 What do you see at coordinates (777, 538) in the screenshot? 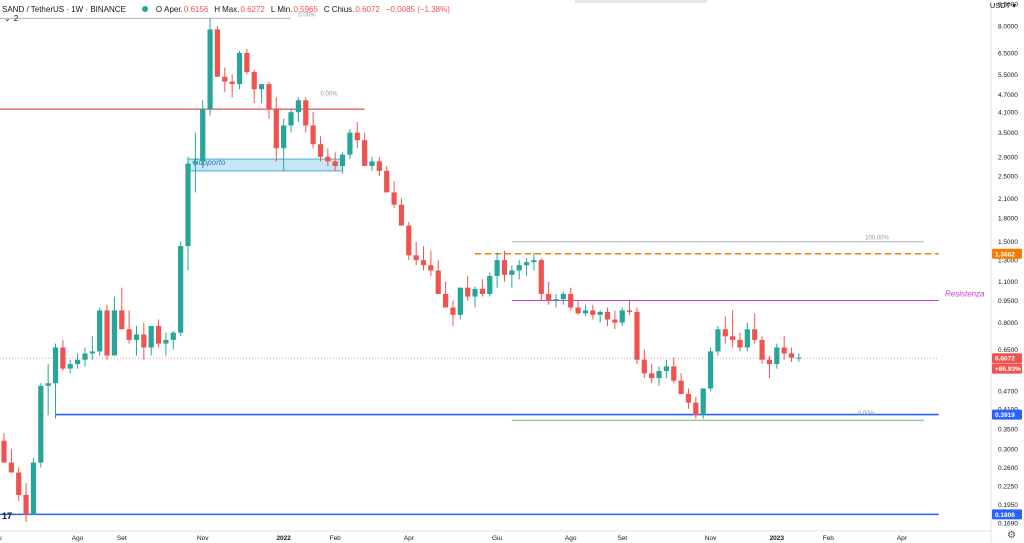
I see `time-tick-label: 2023` at bounding box center [777, 538].